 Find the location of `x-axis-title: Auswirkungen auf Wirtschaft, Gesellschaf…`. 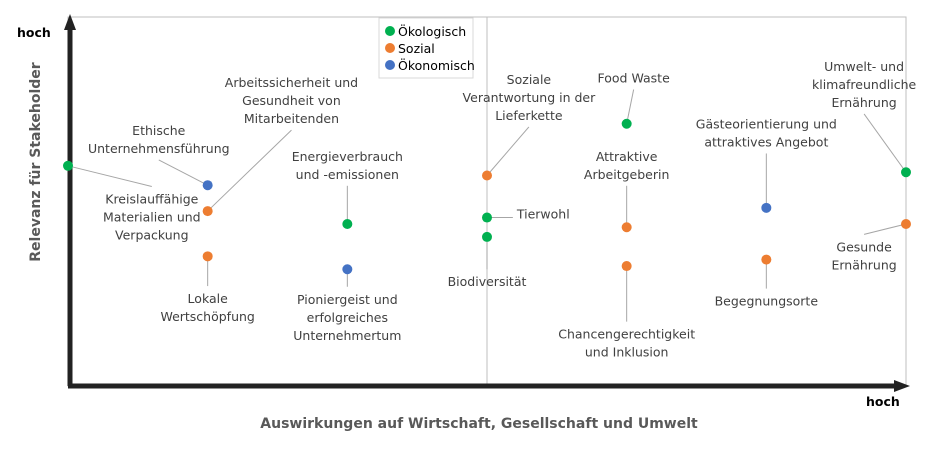

x-axis-title: Auswirkungen auf Wirtschaft, Gesellschaf… is located at coordinates (479, 424).